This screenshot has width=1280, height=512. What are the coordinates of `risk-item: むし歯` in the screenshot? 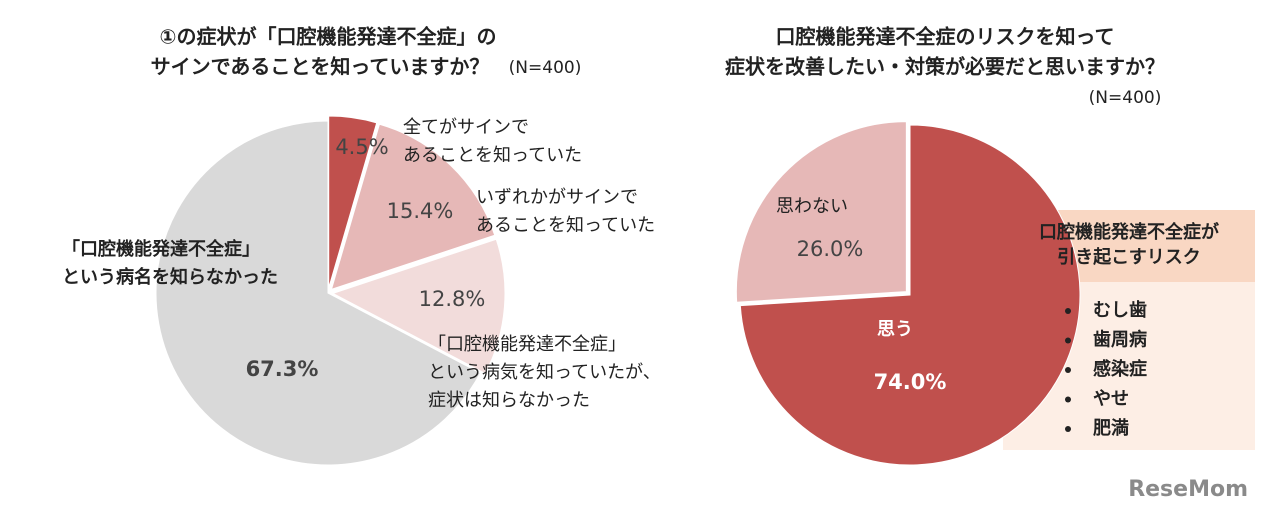 It's located at (1120, 310).